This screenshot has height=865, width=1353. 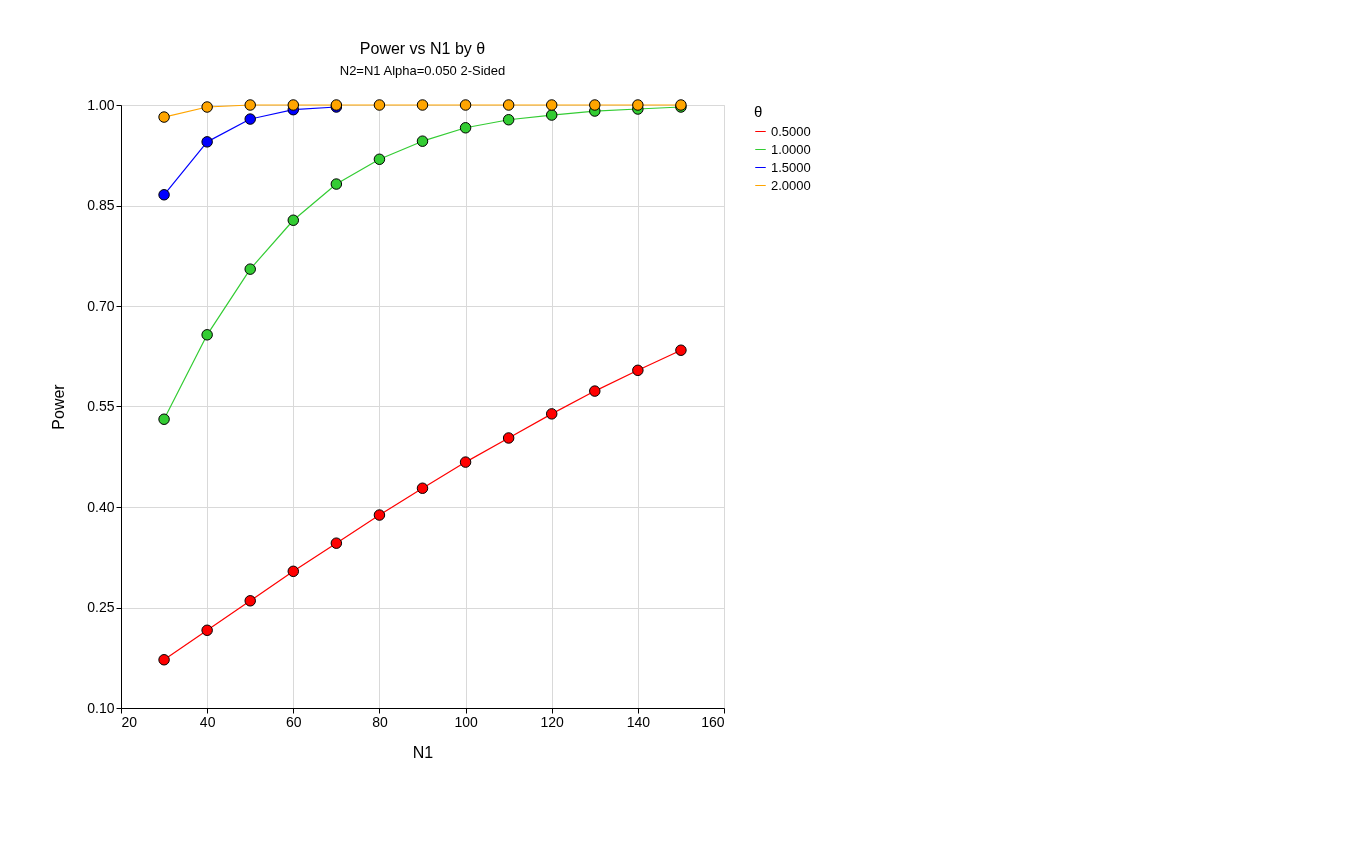 I want to click on y-tick-label: 0.55, so click(x=101, y=406).